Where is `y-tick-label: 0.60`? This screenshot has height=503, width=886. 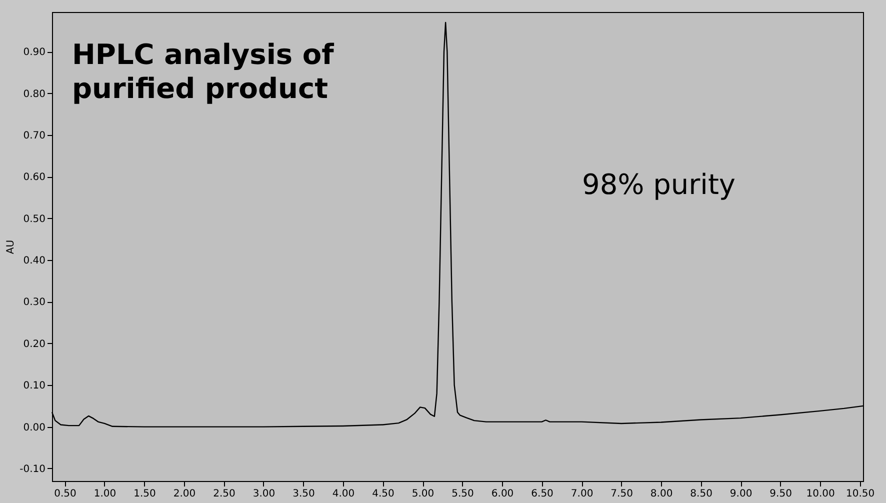
y-tick-label: 0.60 is located at coordinates (34, 178).